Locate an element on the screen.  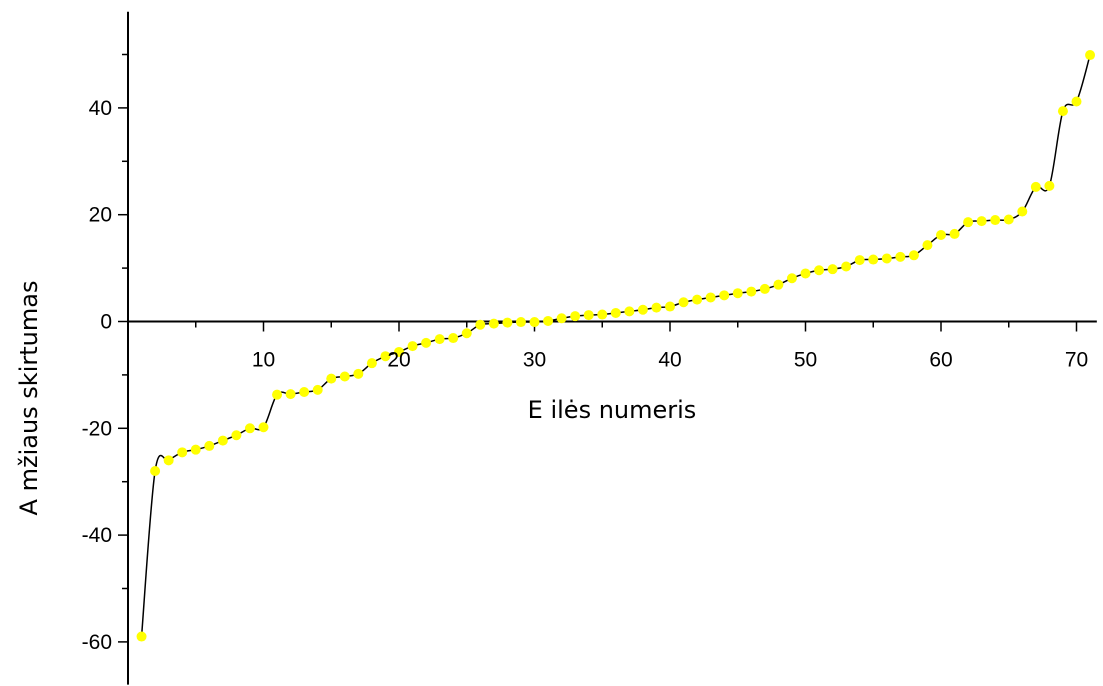
x-tick-label: 30 is located at coordinates (534, 360).